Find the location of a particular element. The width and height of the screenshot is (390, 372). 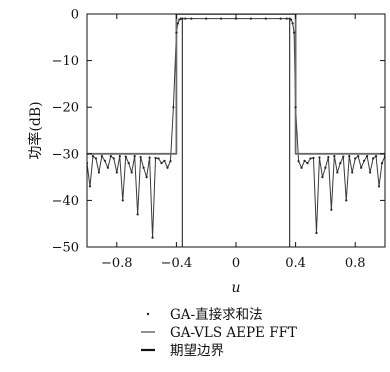

legend-label: GA-VLS AEPE FFT is located at coordinates (233, 333).